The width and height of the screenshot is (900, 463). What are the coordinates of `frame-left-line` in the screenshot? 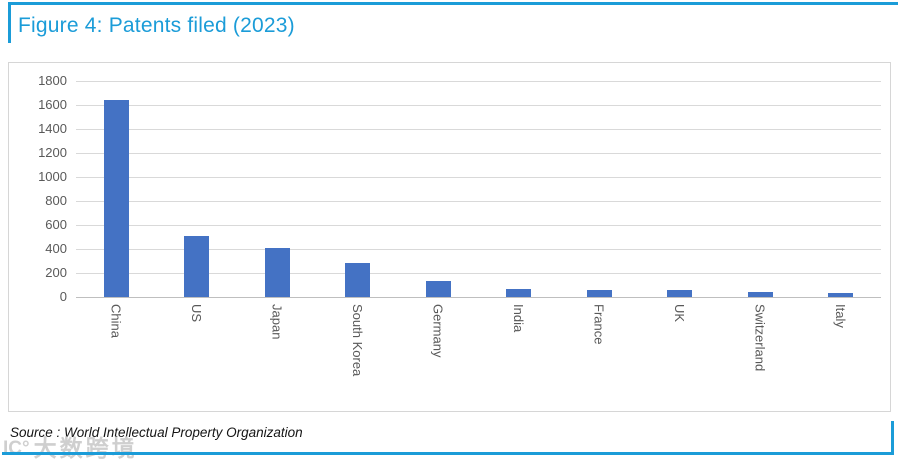 It's located at (9, 22).